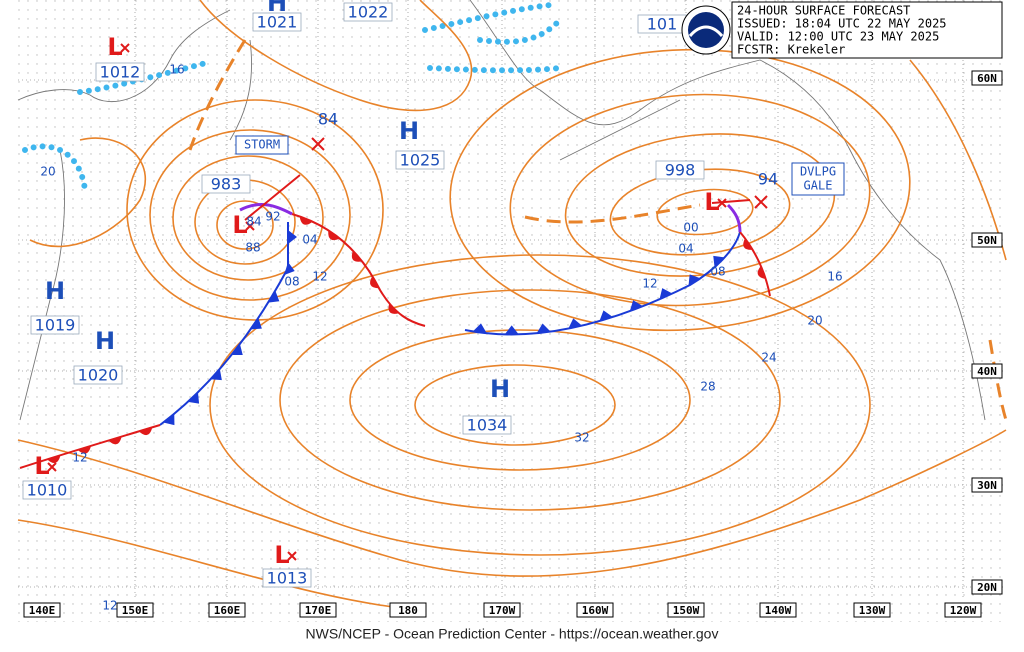 The height and width of the screenshot is (652, 1024). I want to click on header-line: ISSUED: 18:04 UTC 22 MAY 2025, so click(842, 24).